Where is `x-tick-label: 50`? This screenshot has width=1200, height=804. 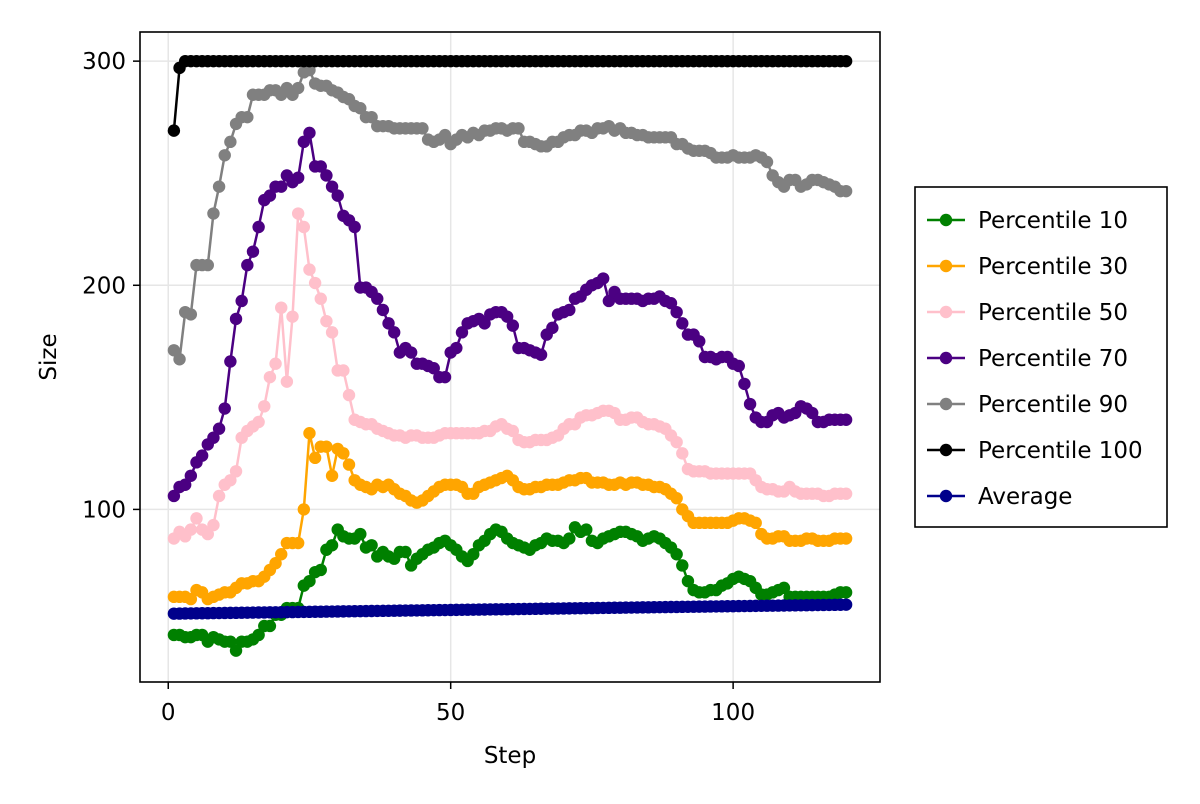
x-tick-label: 50 is located at coordinates (450, 713).